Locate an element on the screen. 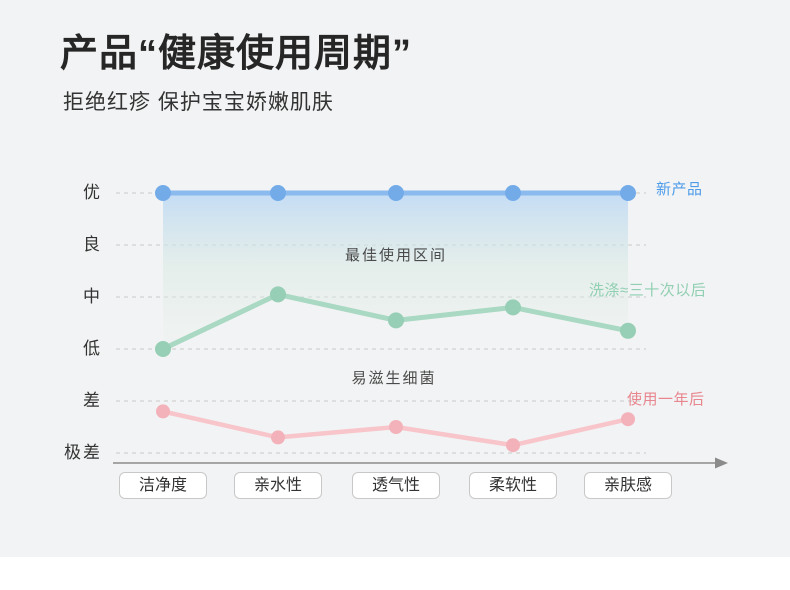  bottom-margin is located at coordinates (395, 573).